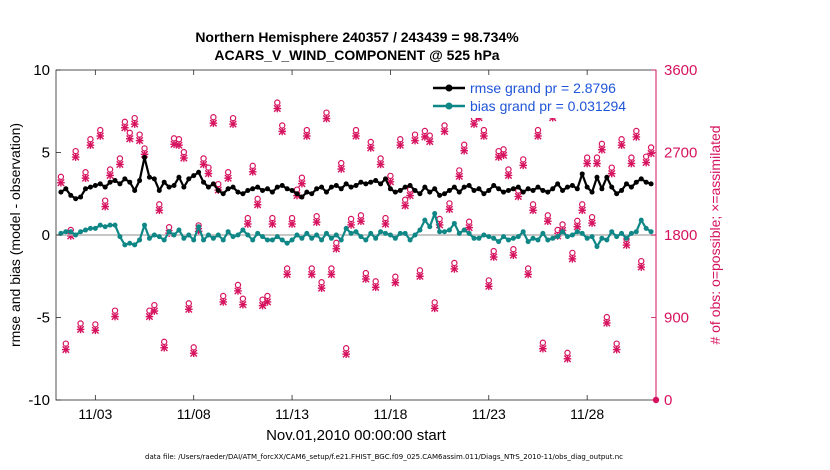  What do you see at coordinates (194, 414) in the screenshot?
I see `x-tick-label: 11/08` at bounding box center [194, 414].